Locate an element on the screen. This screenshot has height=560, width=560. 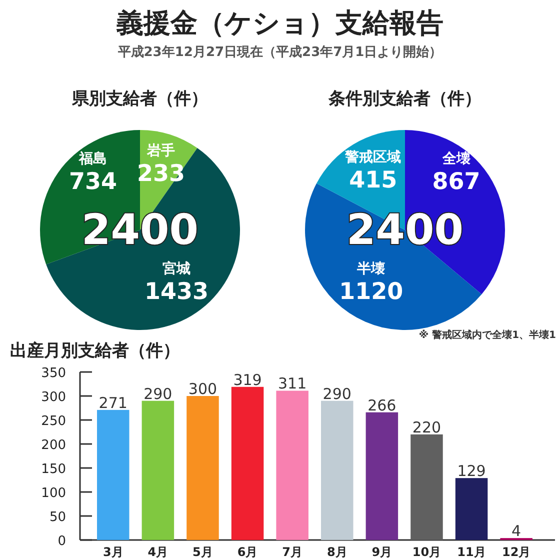
data-label: 1433 is located at coordinates (176, 292).